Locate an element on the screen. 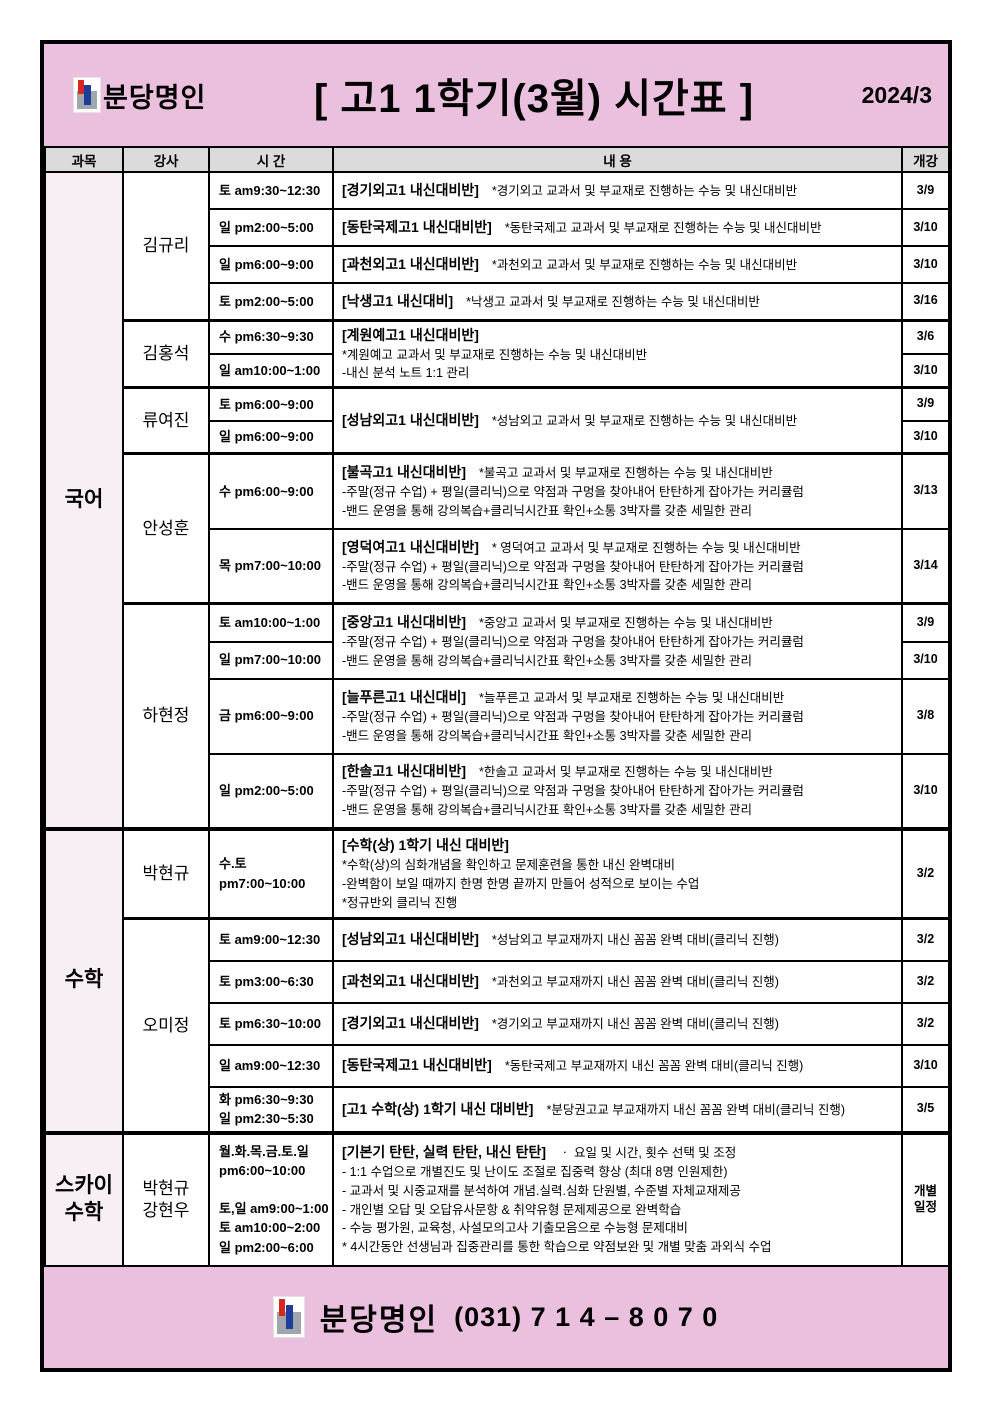 This screenshot has height=1403, width=992. time-label: pm6:00~10:00 is located at coordinates (262, 1171).